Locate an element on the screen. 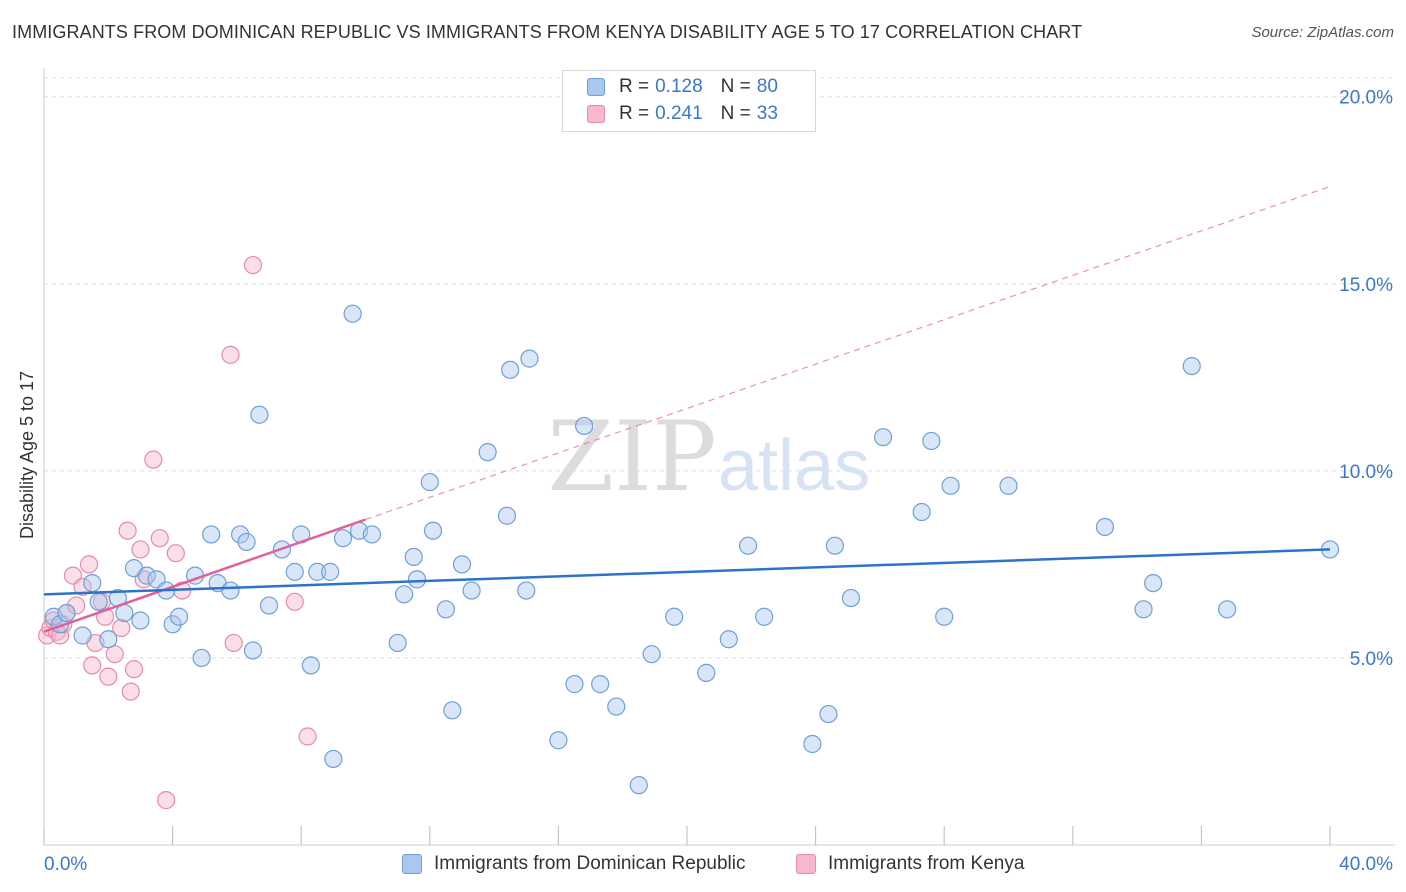  bottom-legend-dominican: Immigrants from Dominican Republic is located at coordinates (574, 864).